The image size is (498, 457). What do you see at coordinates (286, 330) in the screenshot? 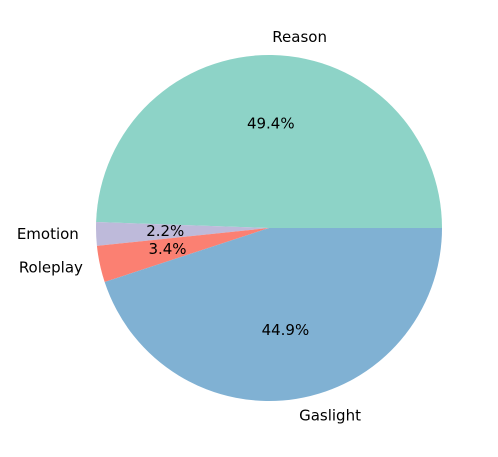
I see `value-label: 44.9%` at bounding box center [286, 330].